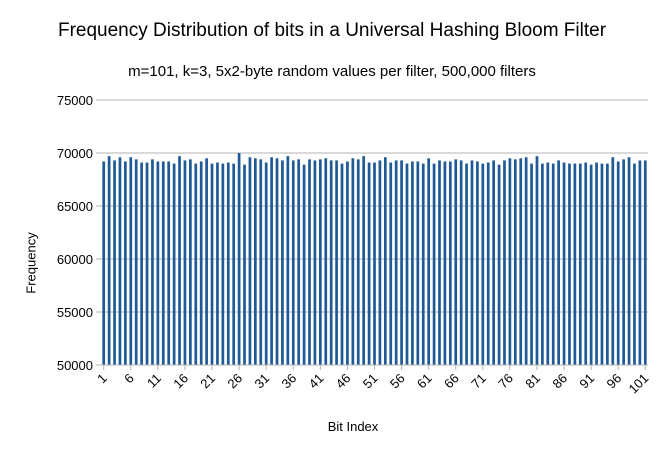  Describe the element at coordinates (559, 381) in the screenshot. I see `x-tick-label: 86` at that location.